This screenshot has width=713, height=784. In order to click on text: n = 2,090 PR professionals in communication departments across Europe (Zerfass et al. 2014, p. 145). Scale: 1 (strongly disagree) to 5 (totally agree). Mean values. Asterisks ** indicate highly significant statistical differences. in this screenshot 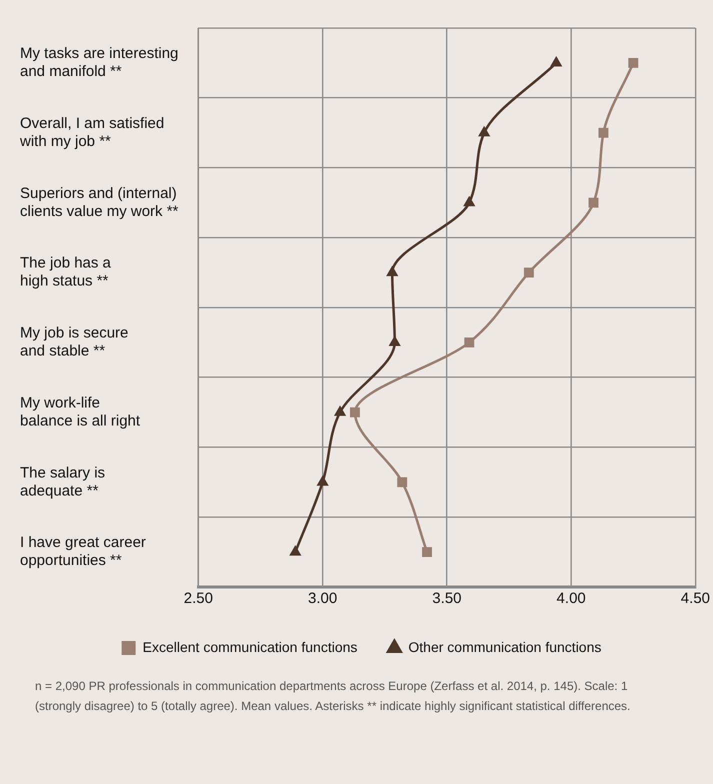, I will do `click(333, 696)`.